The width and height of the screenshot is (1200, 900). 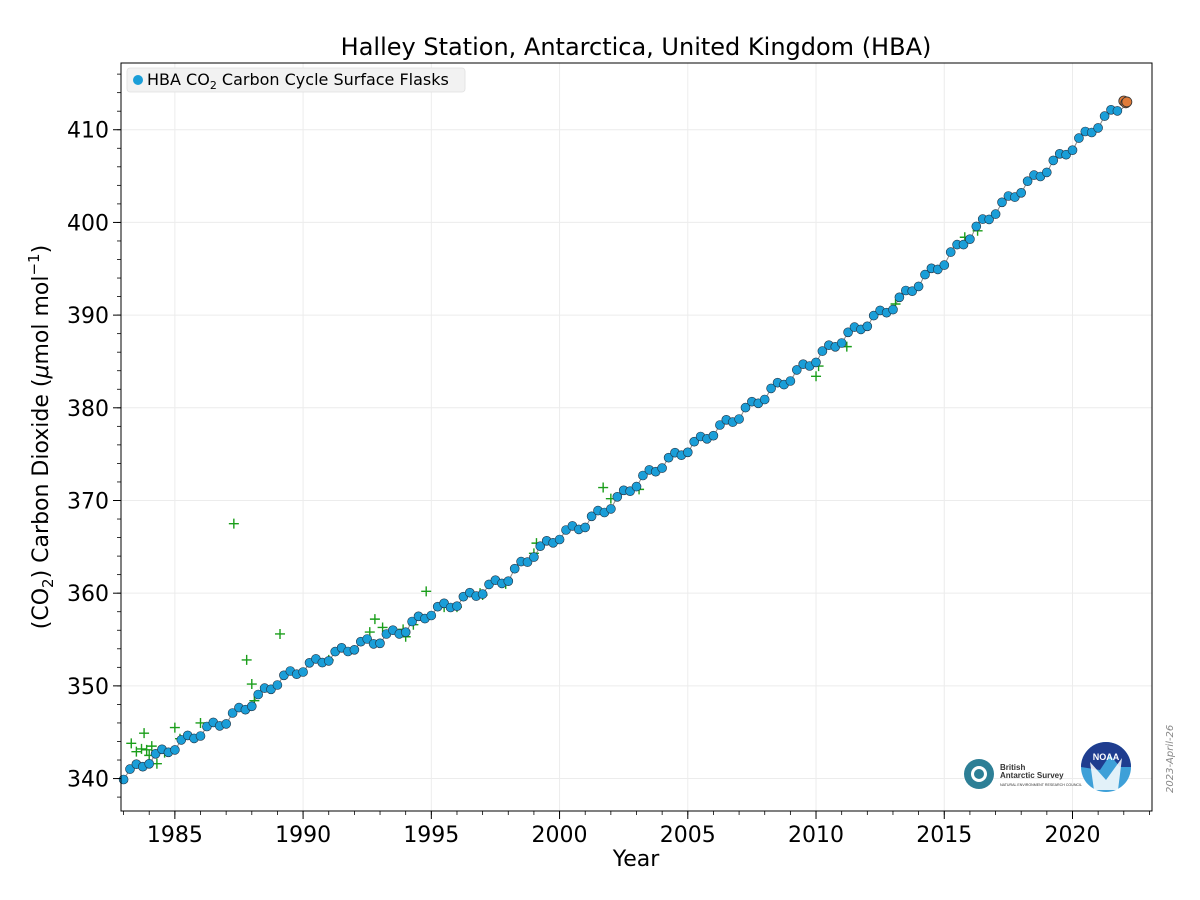 I want to click on legend-label: HBA CO2 Carbon Cycle Surface Flasks, so click(x=298, y=81).